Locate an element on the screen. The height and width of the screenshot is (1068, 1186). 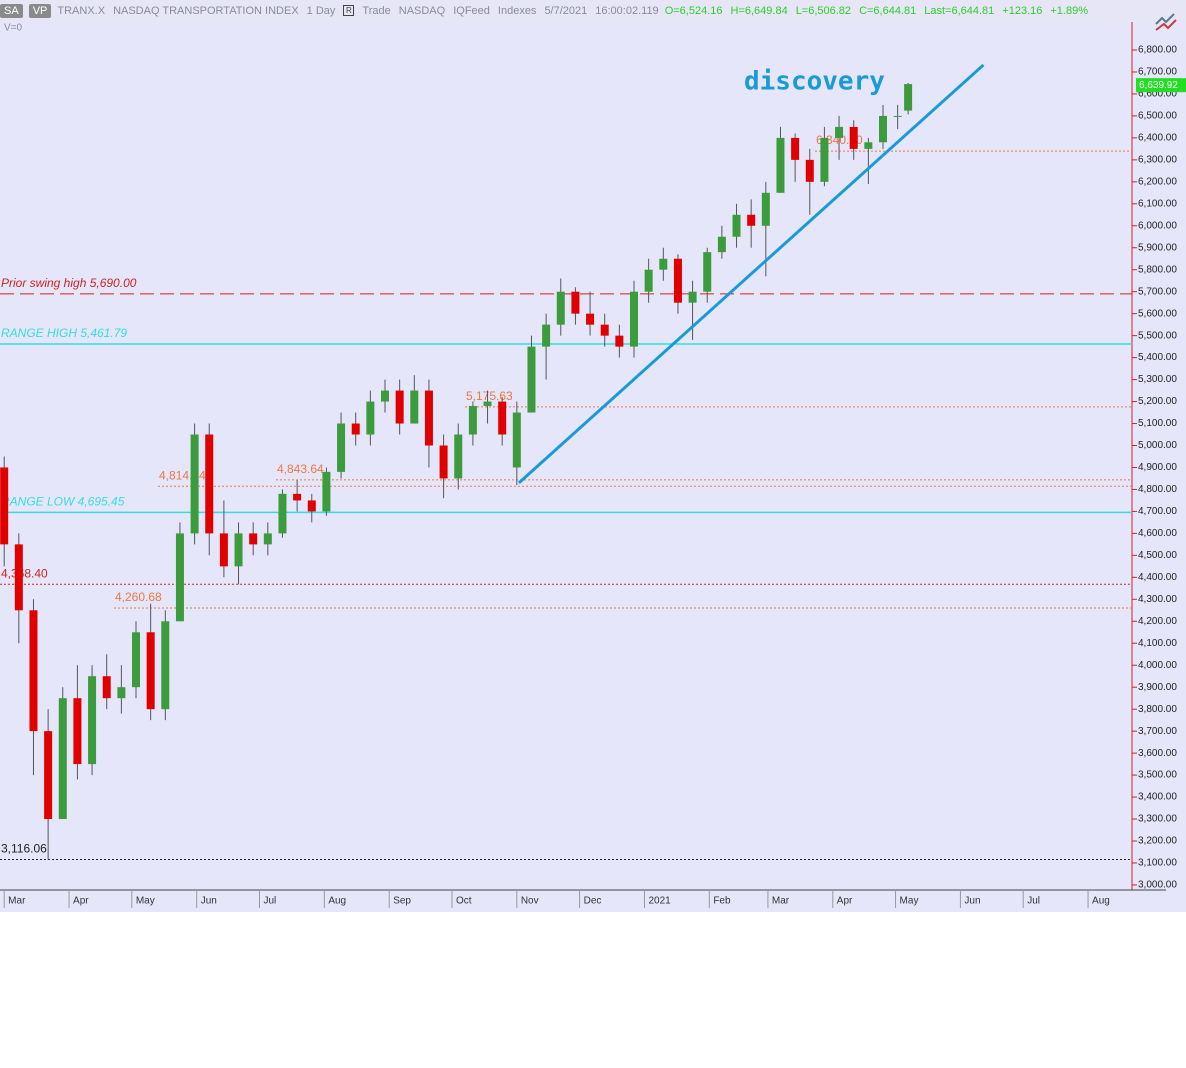
y-tick-label: 6,600.00 is located at coordinates (1157, 94).